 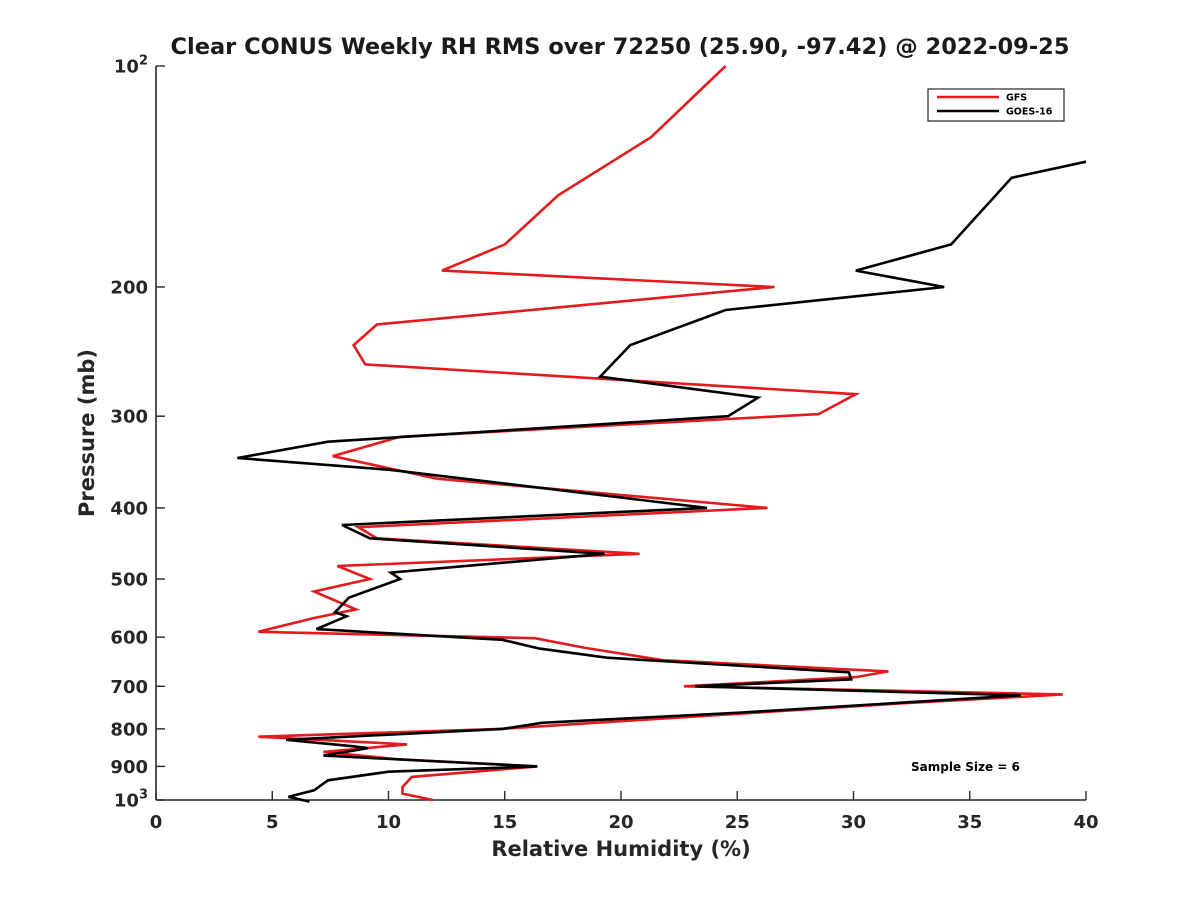 What do you see at coordinates (620, 822) in the screenshot?
I see `x-tick-label: 20` at bounding box center [620, 822].